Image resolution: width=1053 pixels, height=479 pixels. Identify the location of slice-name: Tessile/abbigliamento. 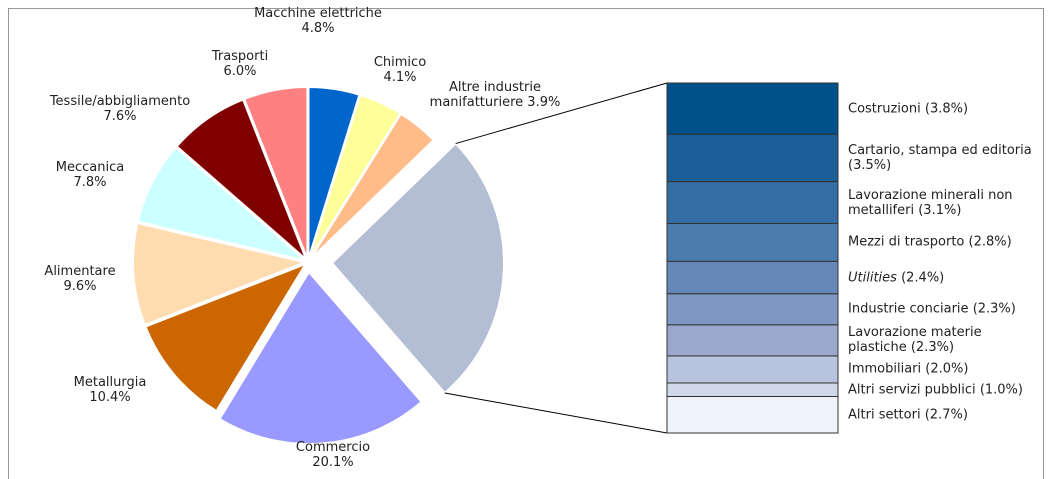
(120, 101).